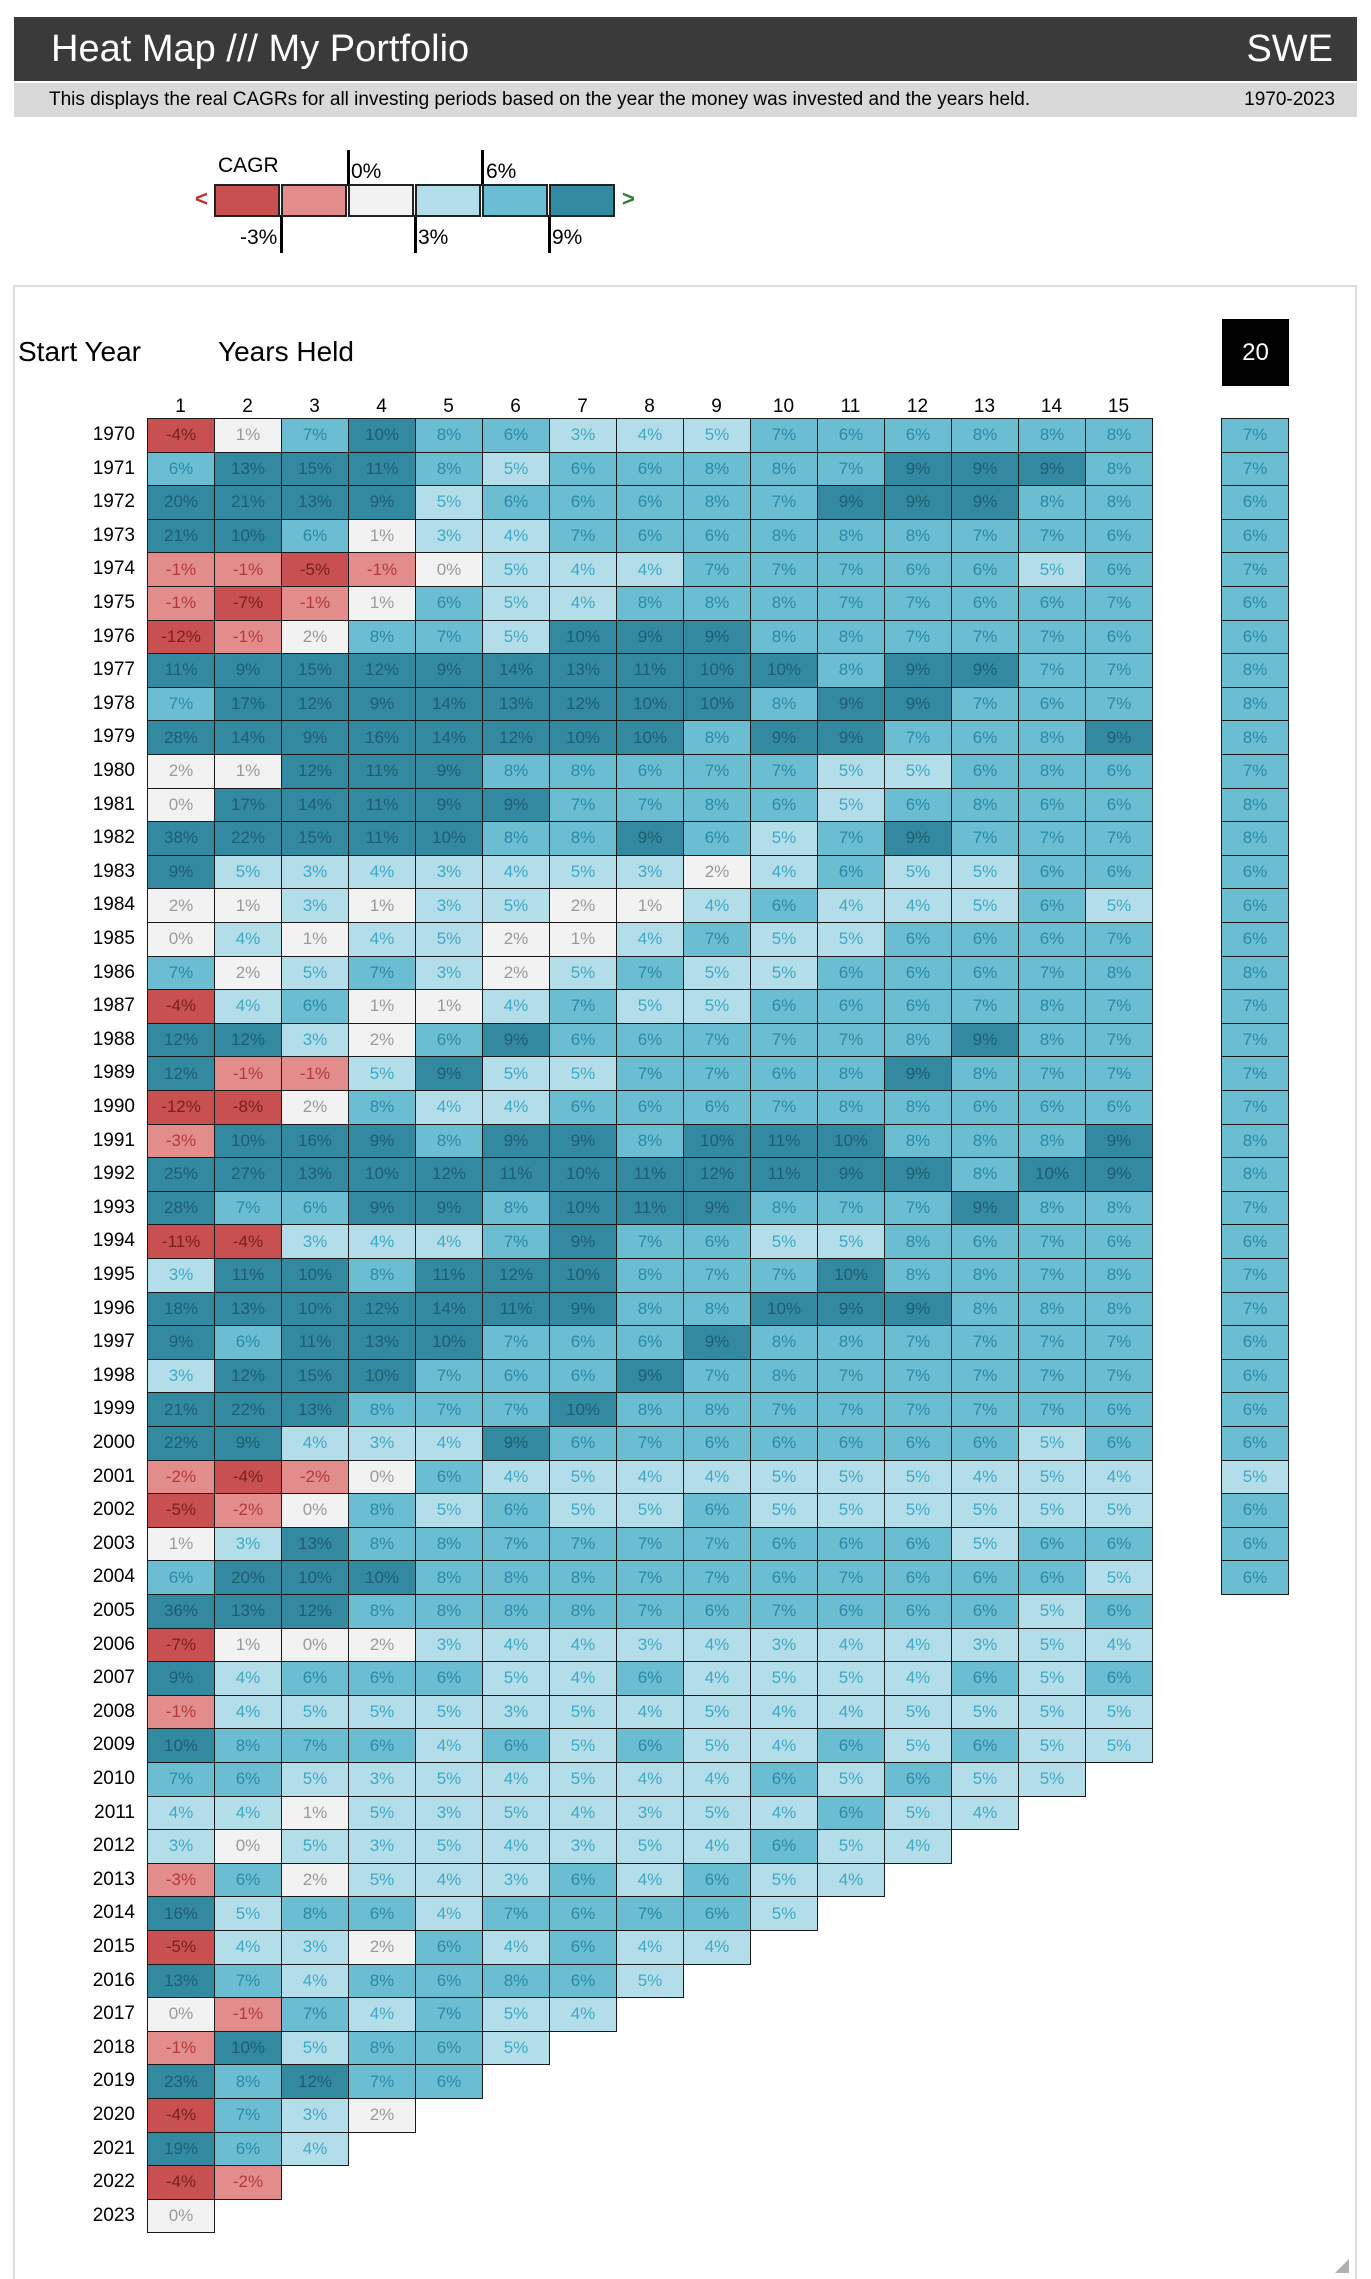 Image resolution: width=1371 pixels, height=2279 pixels. Describe the element at coordinates (1342, 2266) in the screenshot. I see `resize-grip-icon` at that location.